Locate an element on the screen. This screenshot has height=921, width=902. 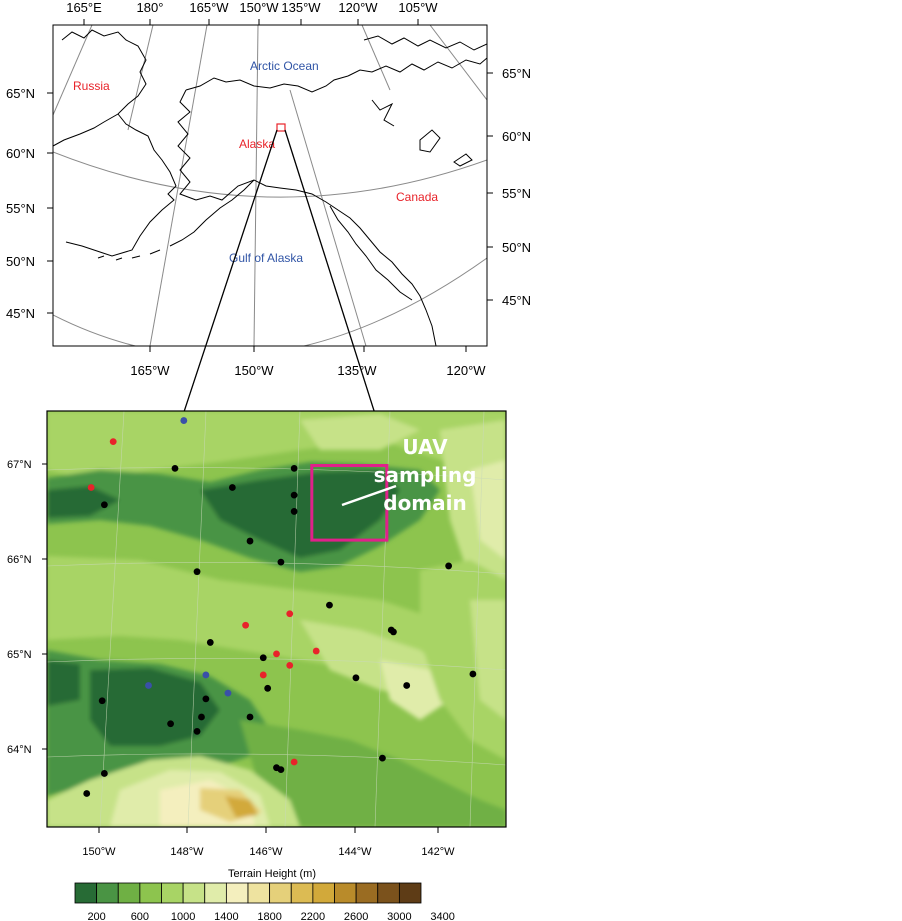
detail-lon-label: 150°W is located at coordinates (99, 852).